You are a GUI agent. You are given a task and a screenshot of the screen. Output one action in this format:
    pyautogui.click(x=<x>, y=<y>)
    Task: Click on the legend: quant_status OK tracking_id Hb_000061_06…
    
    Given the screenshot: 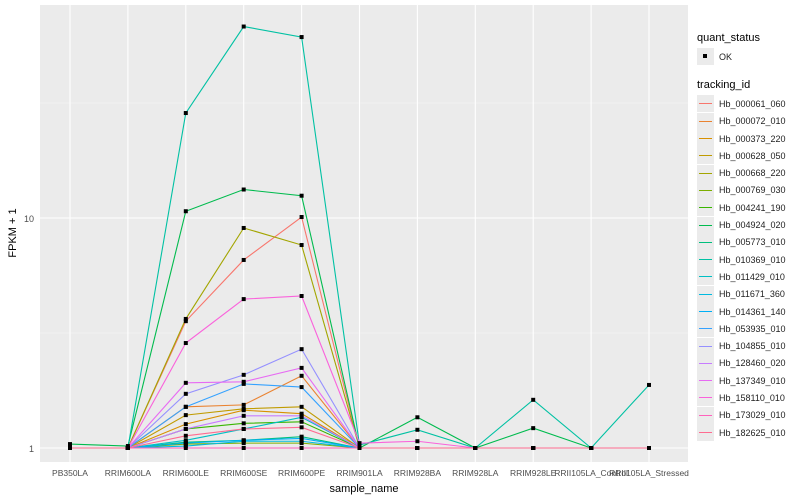 What is the action you would take?
    pyautogui.click(x=741, y=237)
    